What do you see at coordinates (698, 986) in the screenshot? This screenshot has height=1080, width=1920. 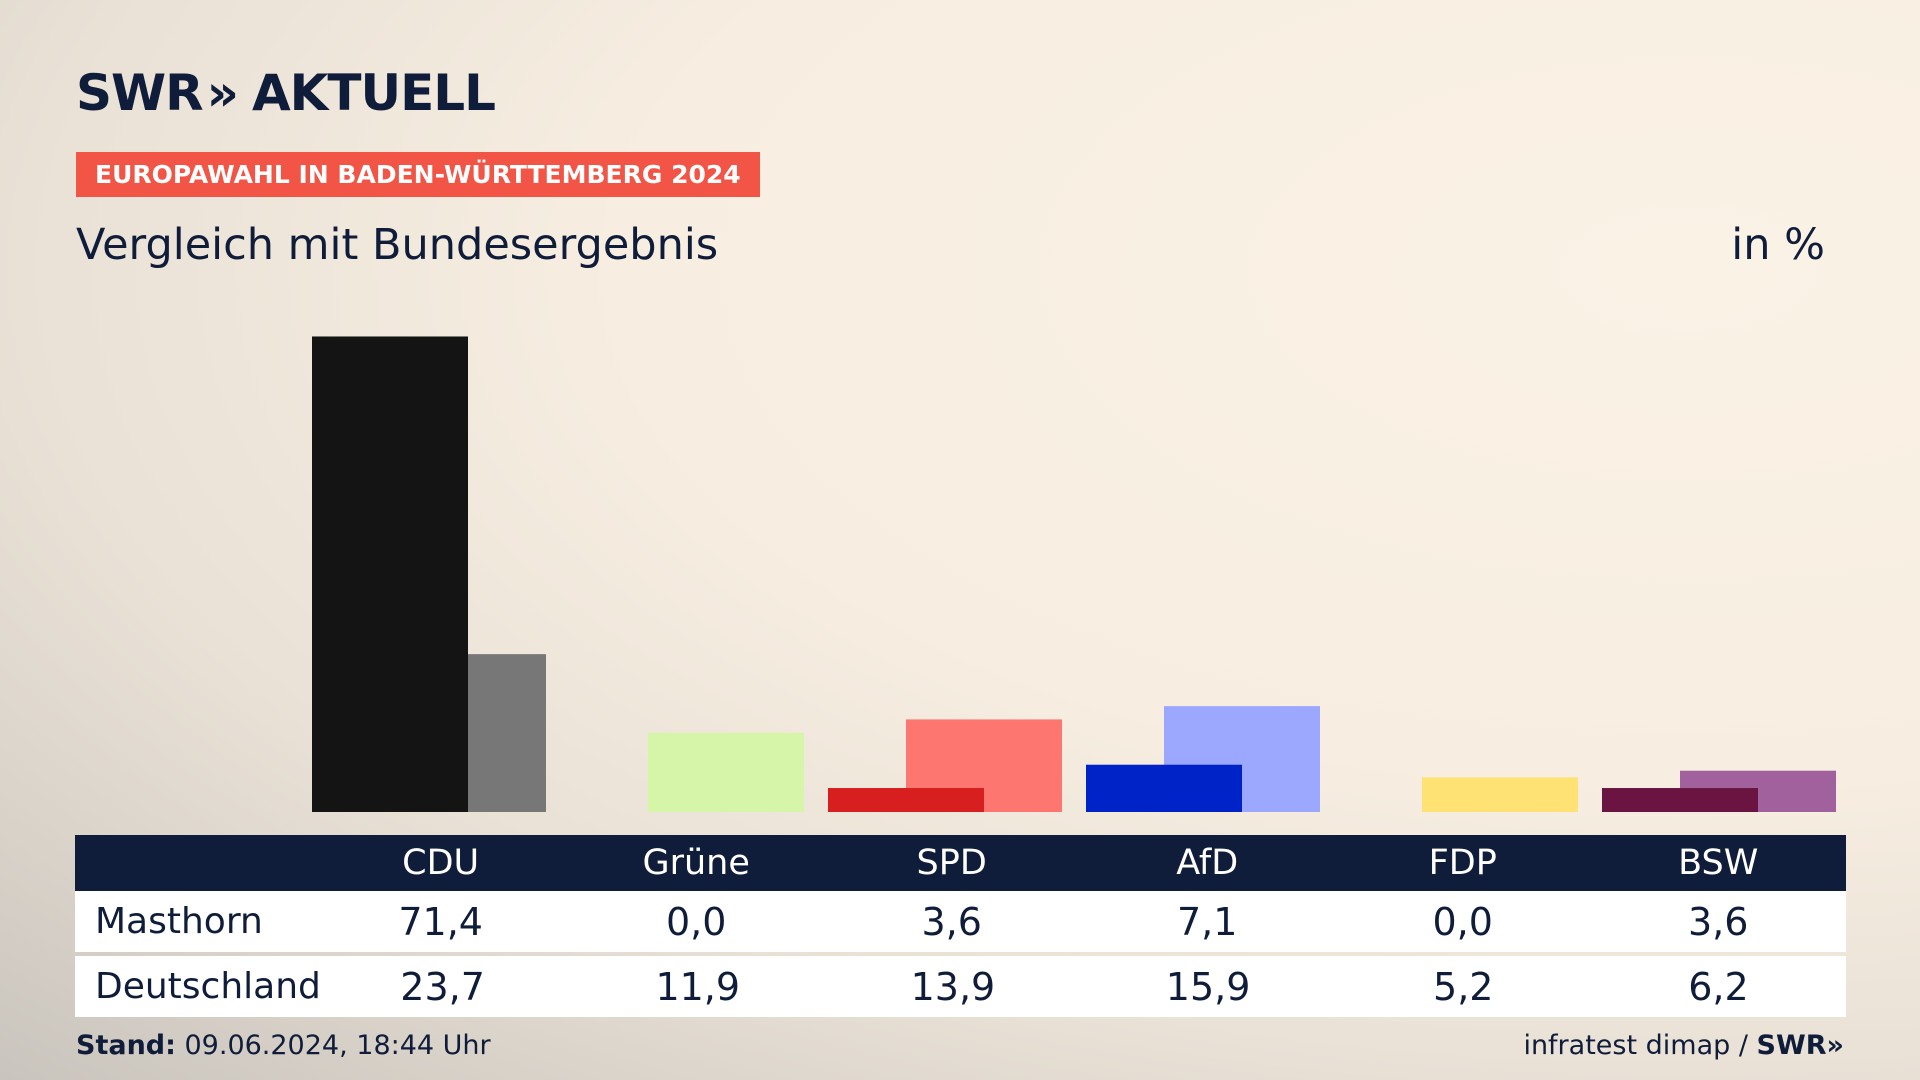 I see `table-cell: 11,9` at bounding box center [698, 986].